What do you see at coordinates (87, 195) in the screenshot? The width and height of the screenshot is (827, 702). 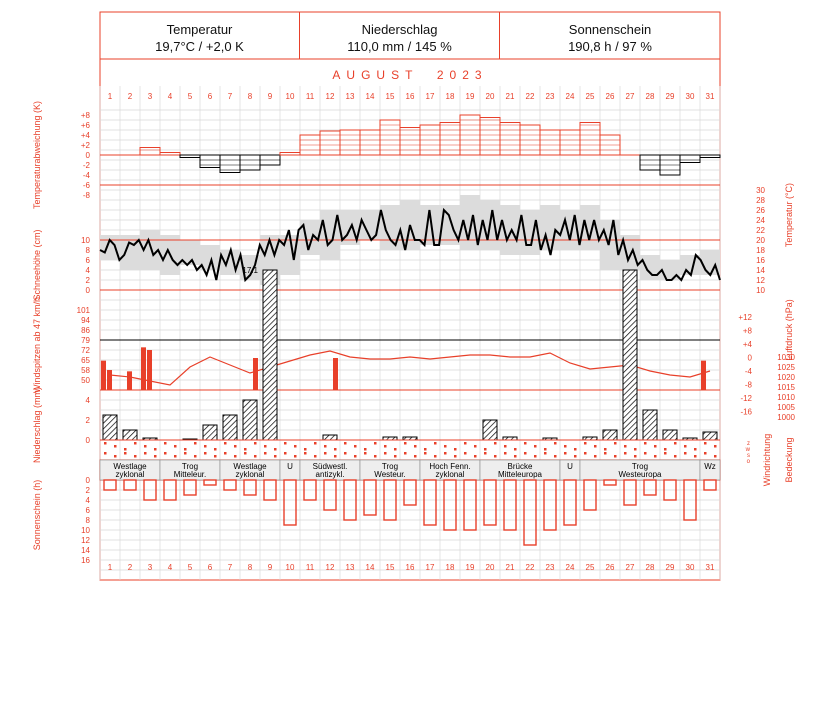 I see `temp-deviation-tick: -8` at bounding box center [87, 195].